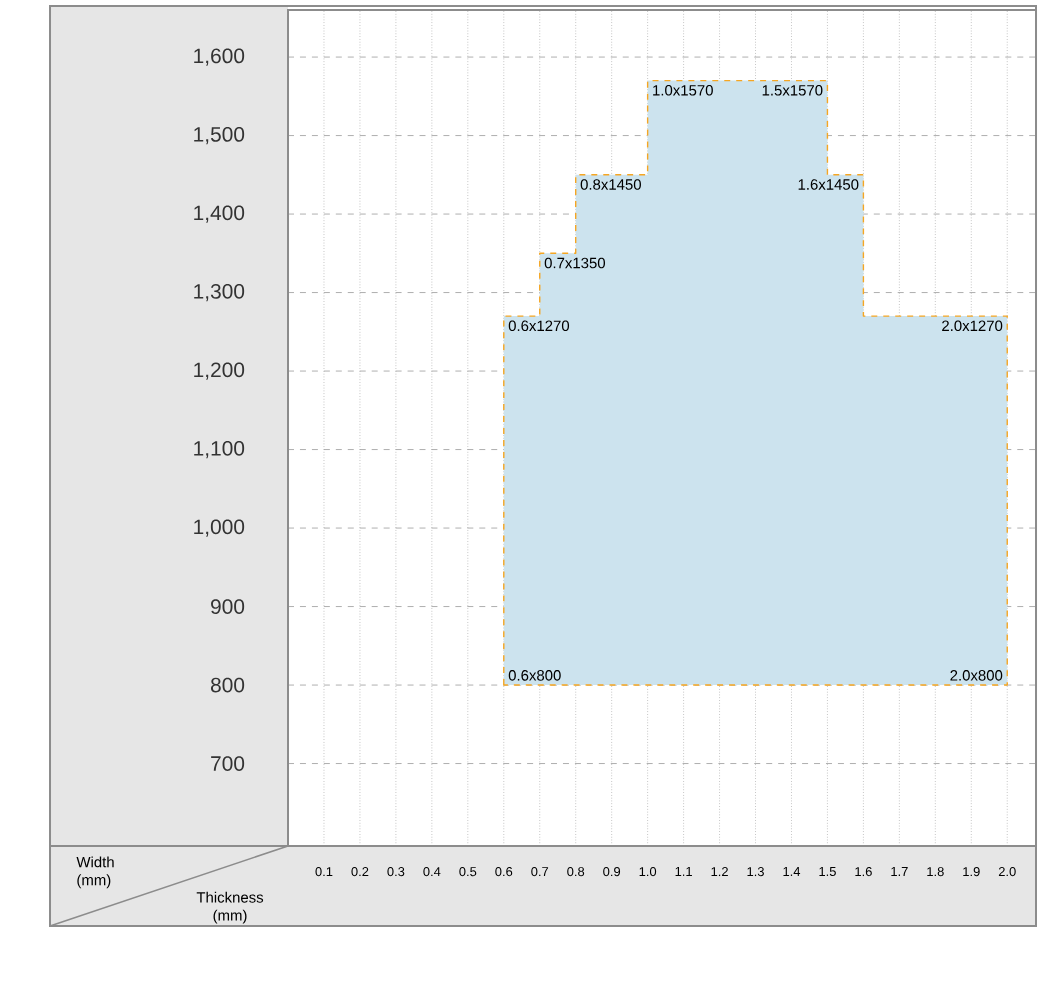 Image resolution: width=1042 pixels, height=986 pixels. I want to click on y-tick-label: 1,100, so click(219, 449).